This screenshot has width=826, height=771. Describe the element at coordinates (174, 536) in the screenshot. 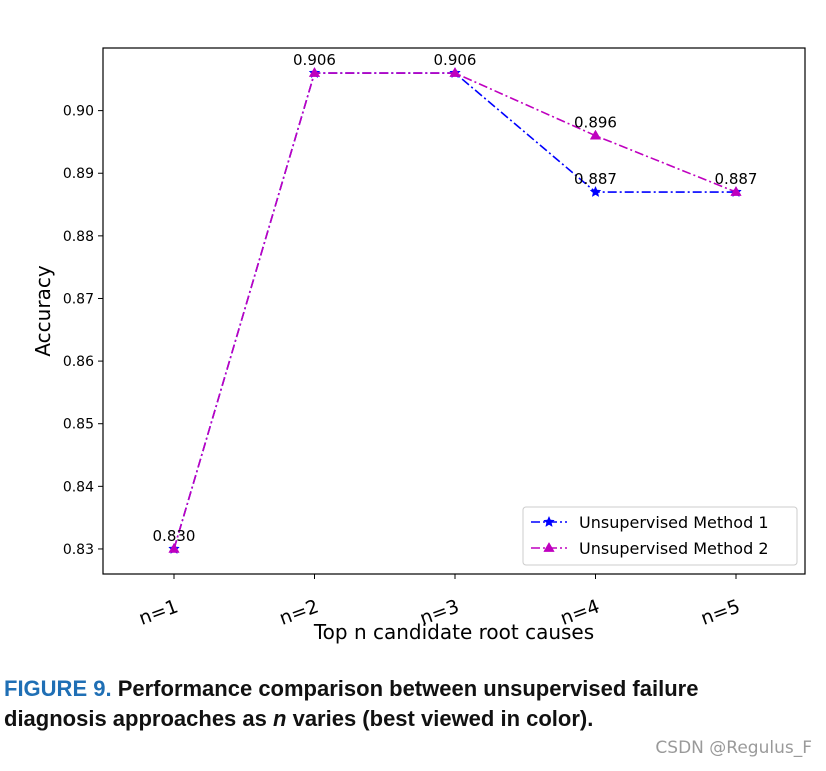

I see `data-label: 0.830` at that location.